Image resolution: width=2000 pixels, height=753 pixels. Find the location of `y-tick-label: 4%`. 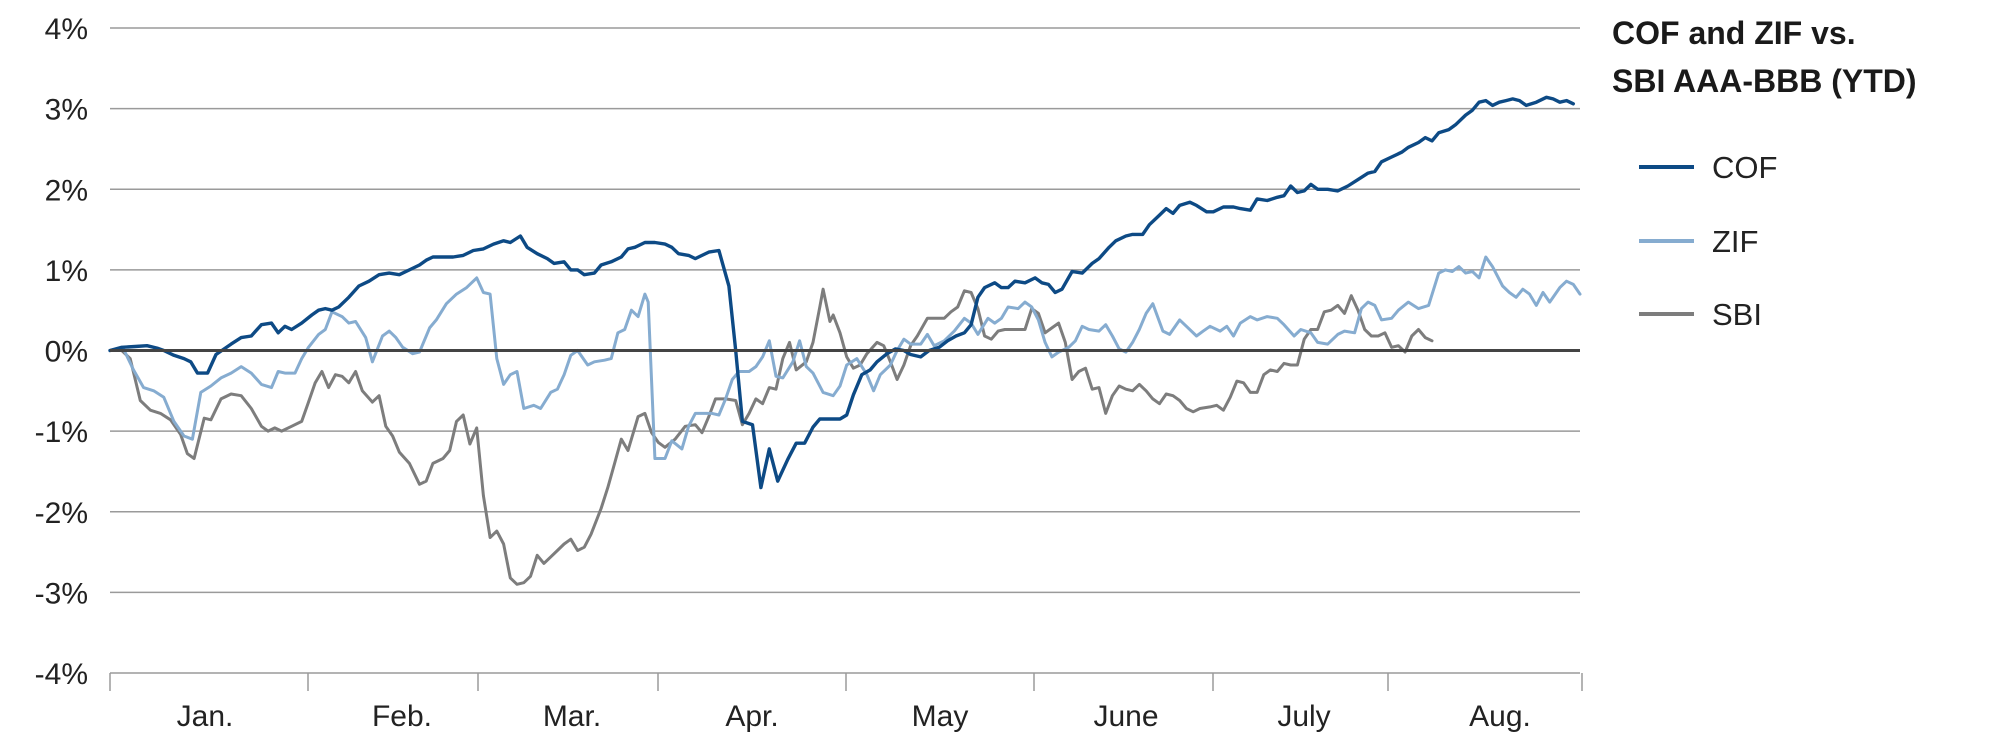

y-tick-label: 4% is located at coordinates (66, 29).